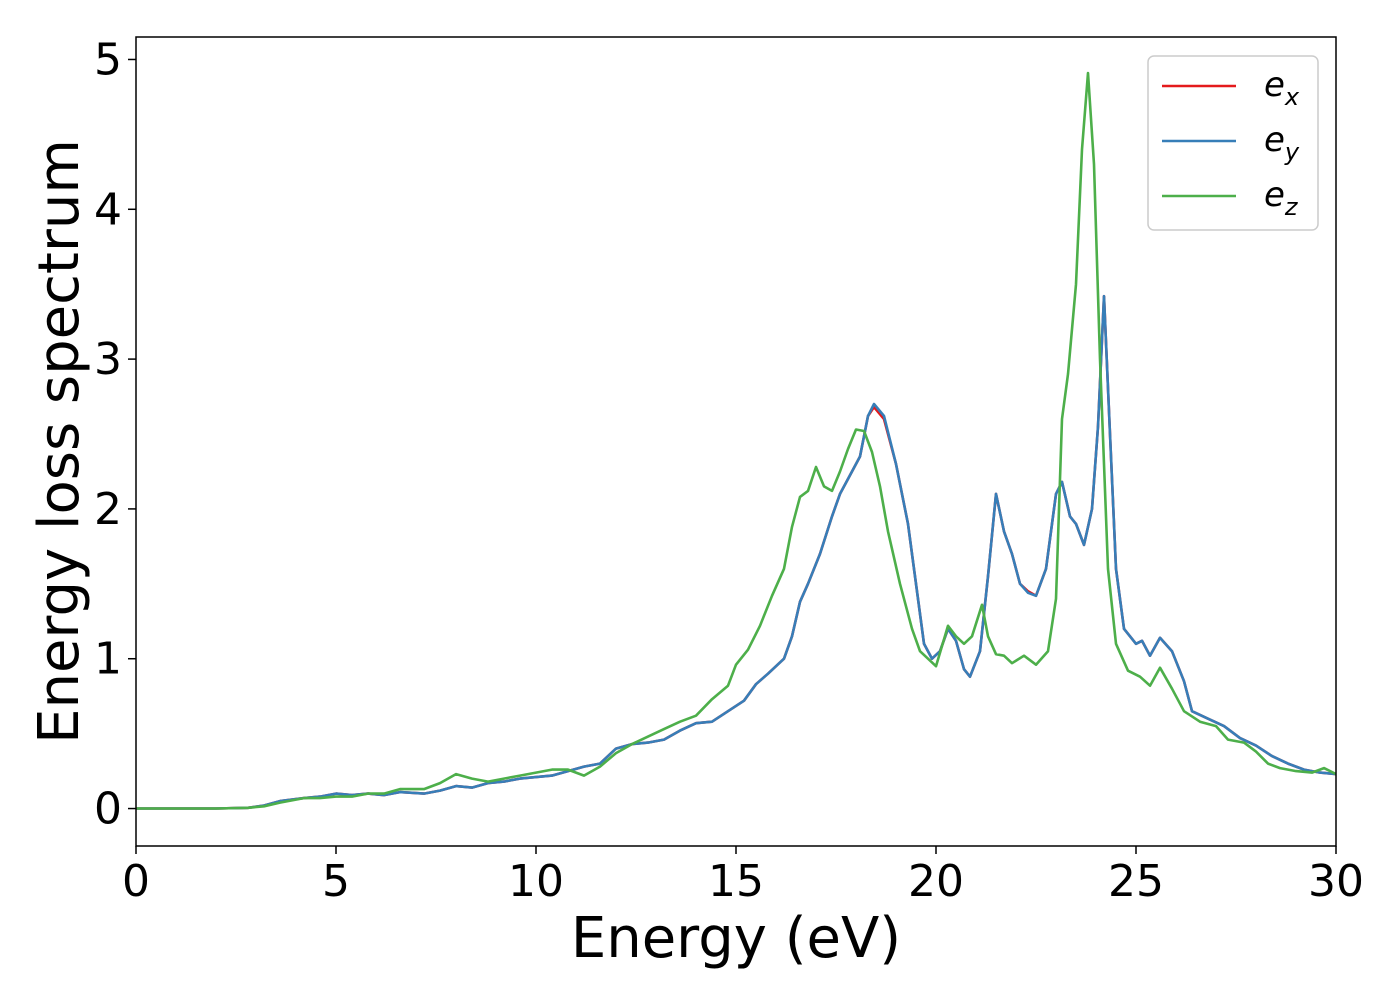 Image resolution: width=1400 pixels, height=1000 pixels. Describe the element at coordinates (936, 881) in the screenshot. I see `x-tick-label: 20` at that location.